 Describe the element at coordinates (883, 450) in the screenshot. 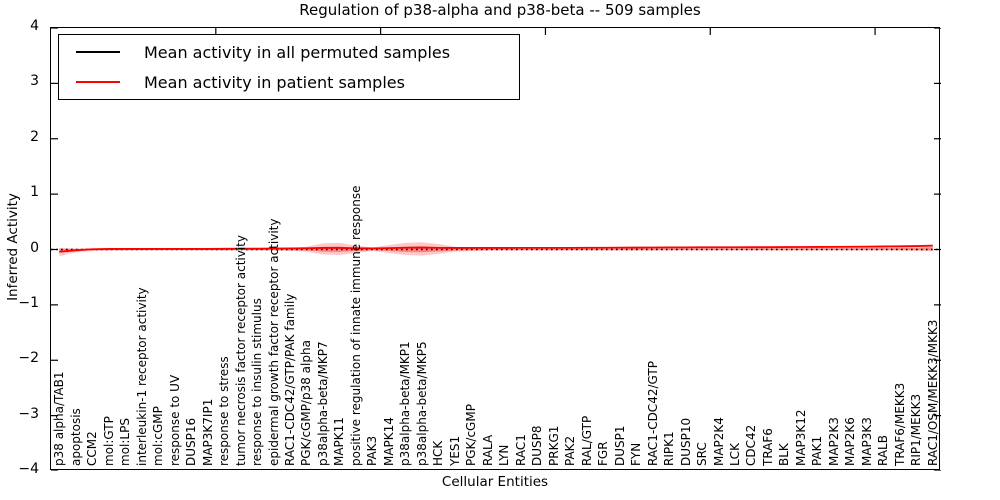

I see `x-tick-label: RALB` at that location.